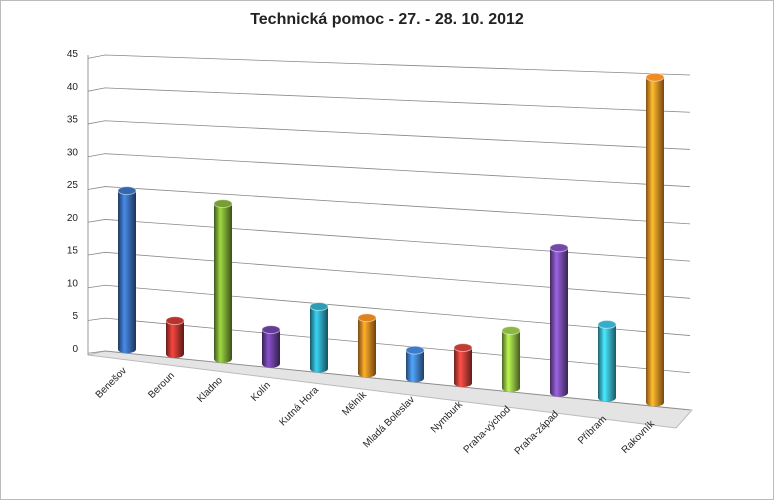 The image size is (774, 500). Describe the element at coordinates (73, 152) in the screenshot. I see `y-tick-label: 30` at that location.